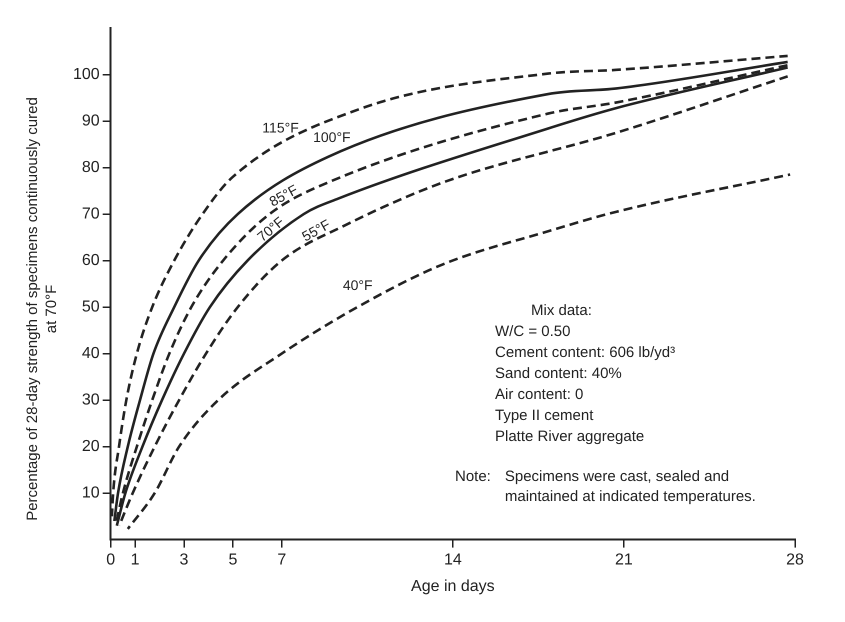 Image resolution: width=845 pixels, height=622 pixels. What do you see at coordinates (135, 560) in the screenshot?
I see `x-tick-label: 1` at bounding box center [135, 560].